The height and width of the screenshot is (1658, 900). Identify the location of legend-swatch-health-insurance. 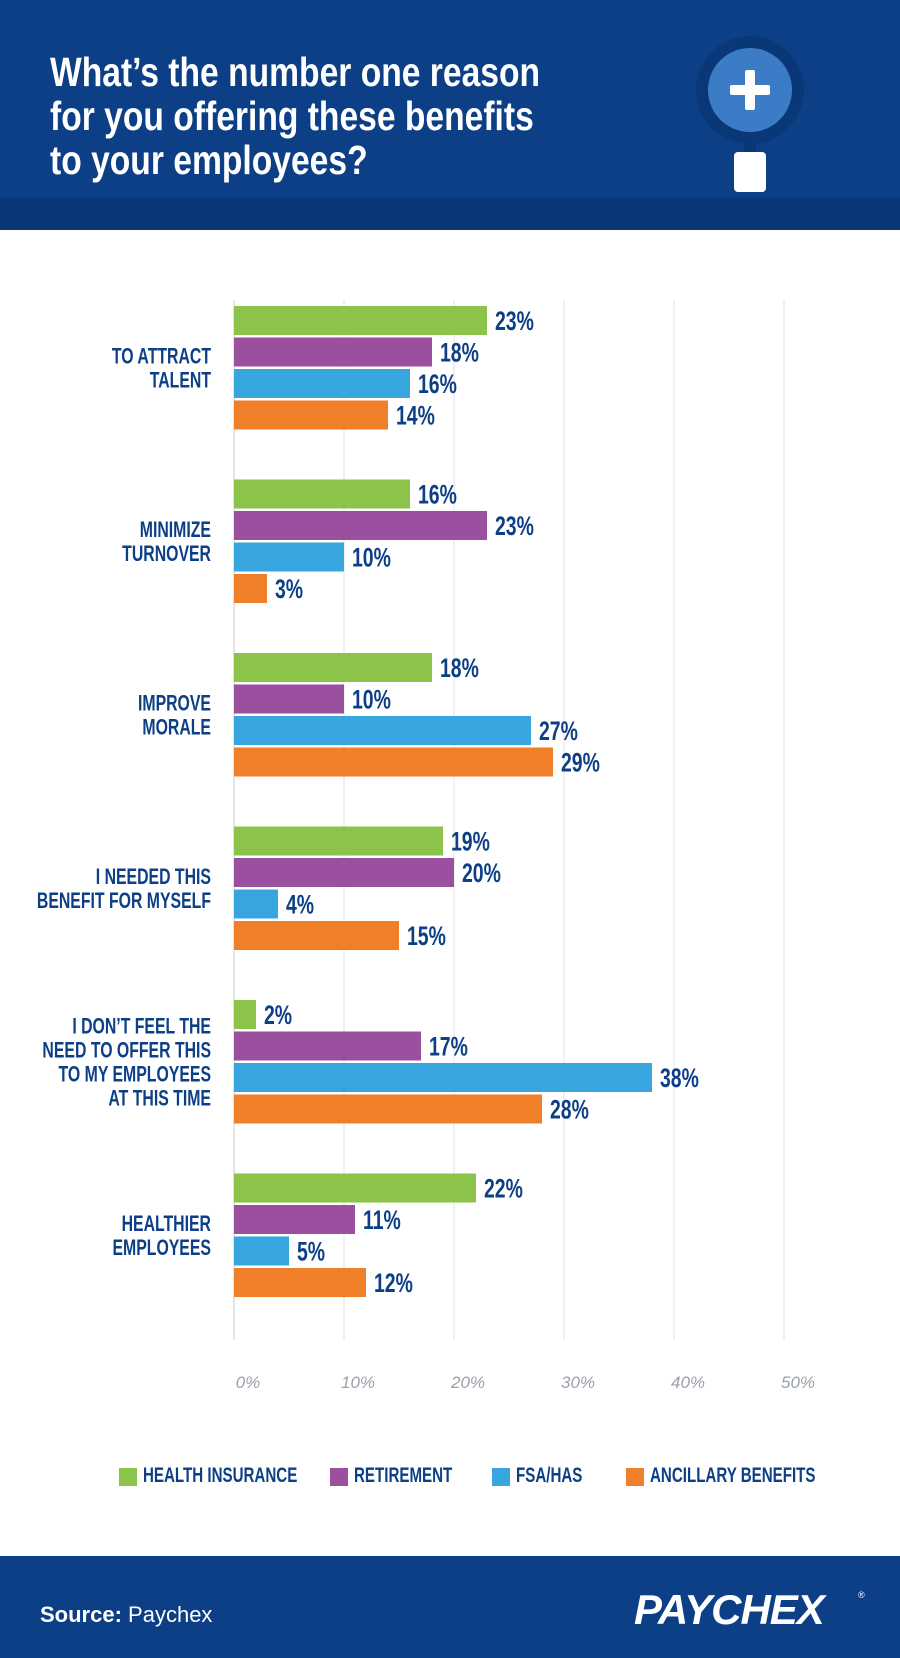
(128, 1477).